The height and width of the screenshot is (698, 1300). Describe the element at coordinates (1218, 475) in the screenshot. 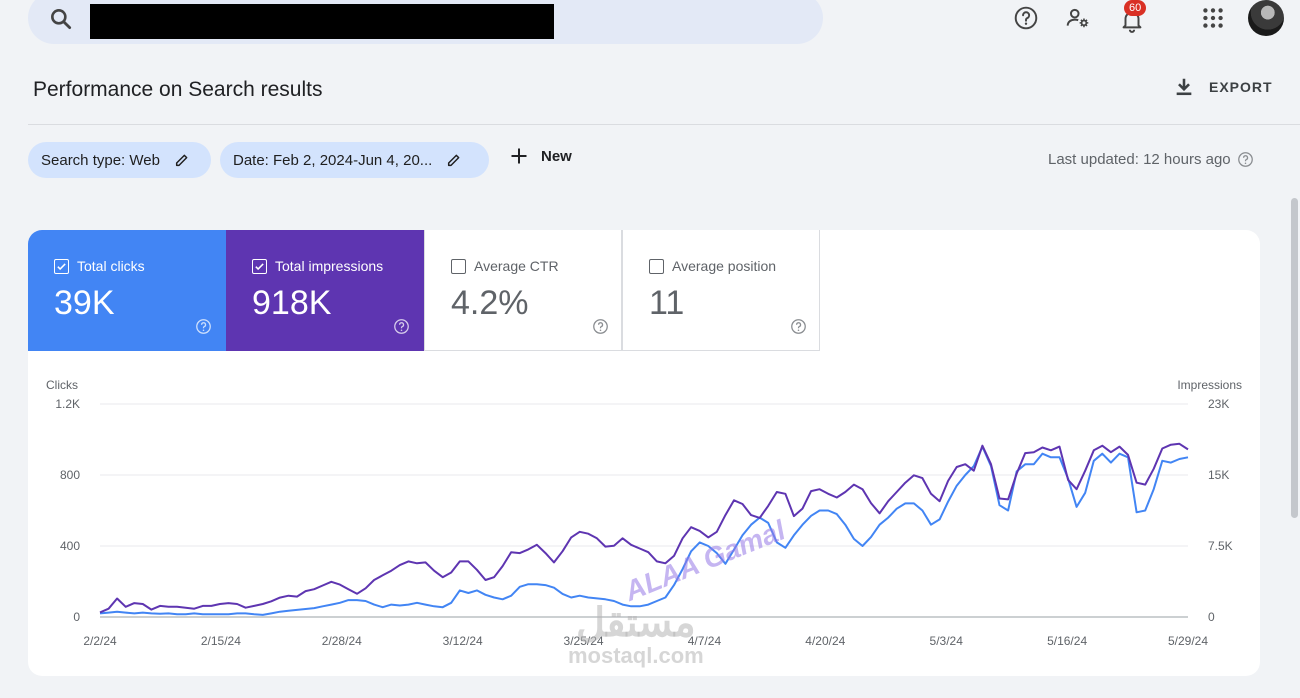

I see `y-right-tick-label: 15K` at that location.